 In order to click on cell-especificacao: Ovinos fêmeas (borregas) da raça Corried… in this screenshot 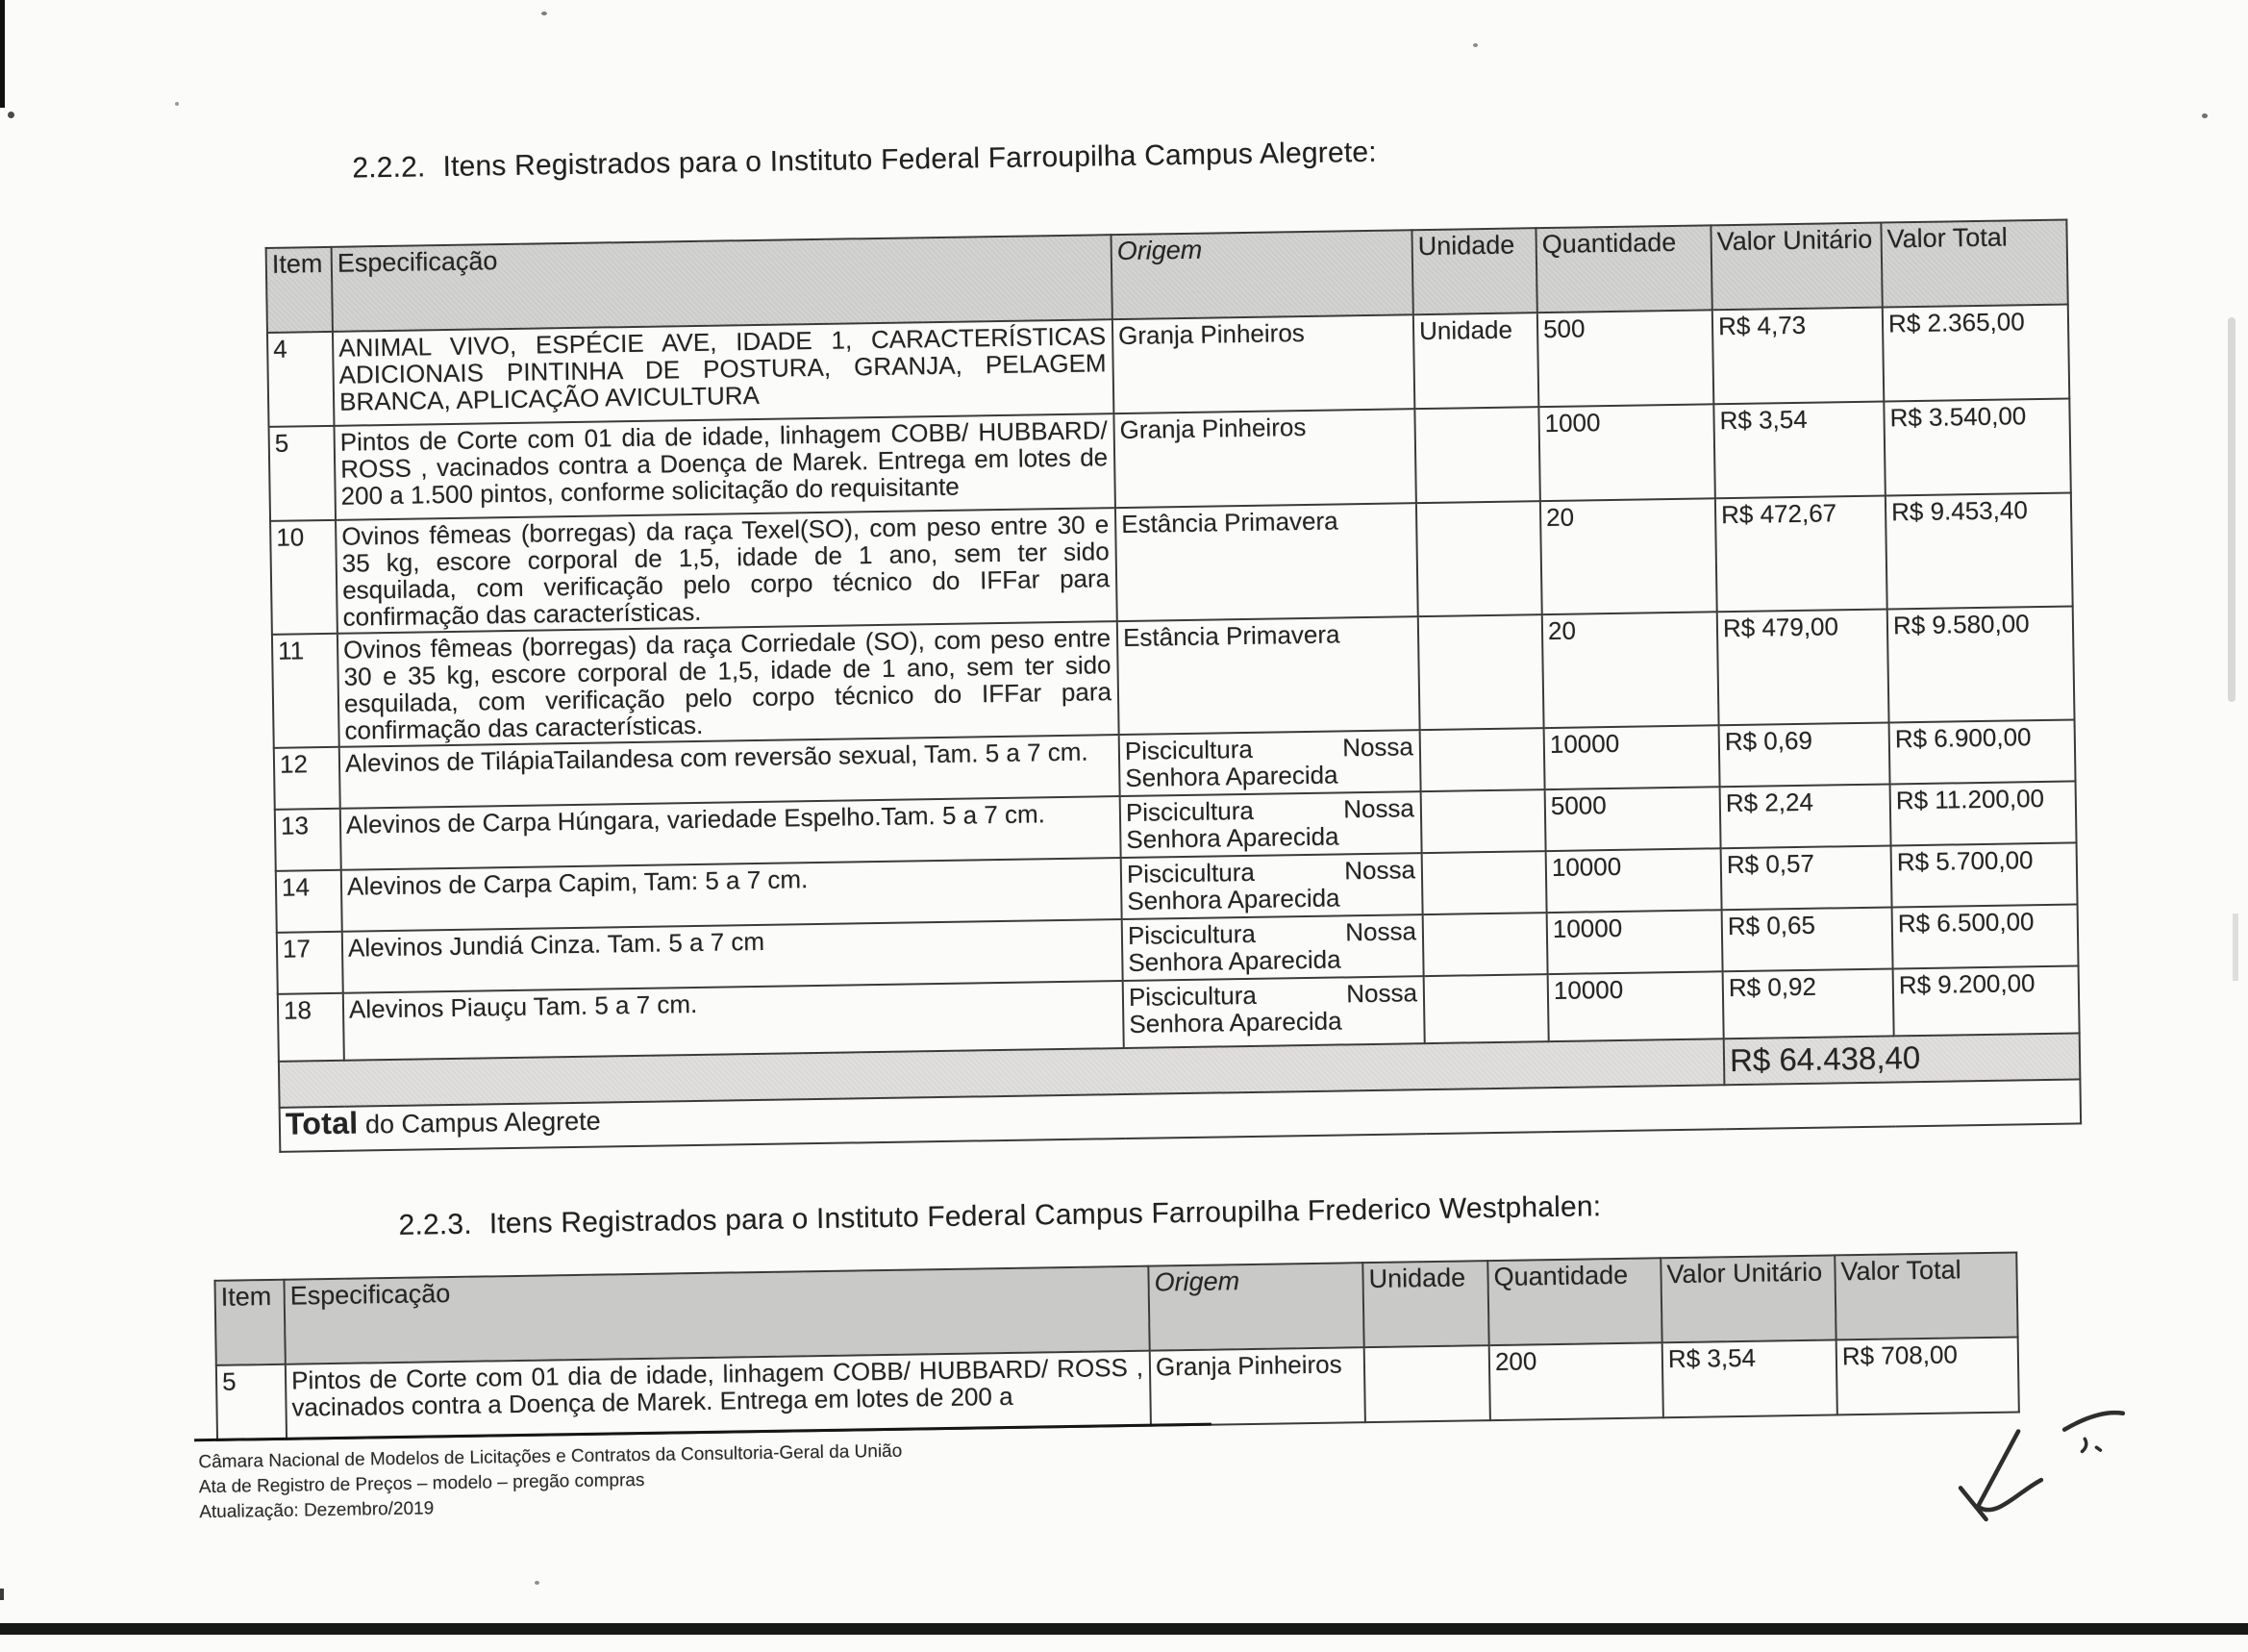, I will do `click(728, 684)`.